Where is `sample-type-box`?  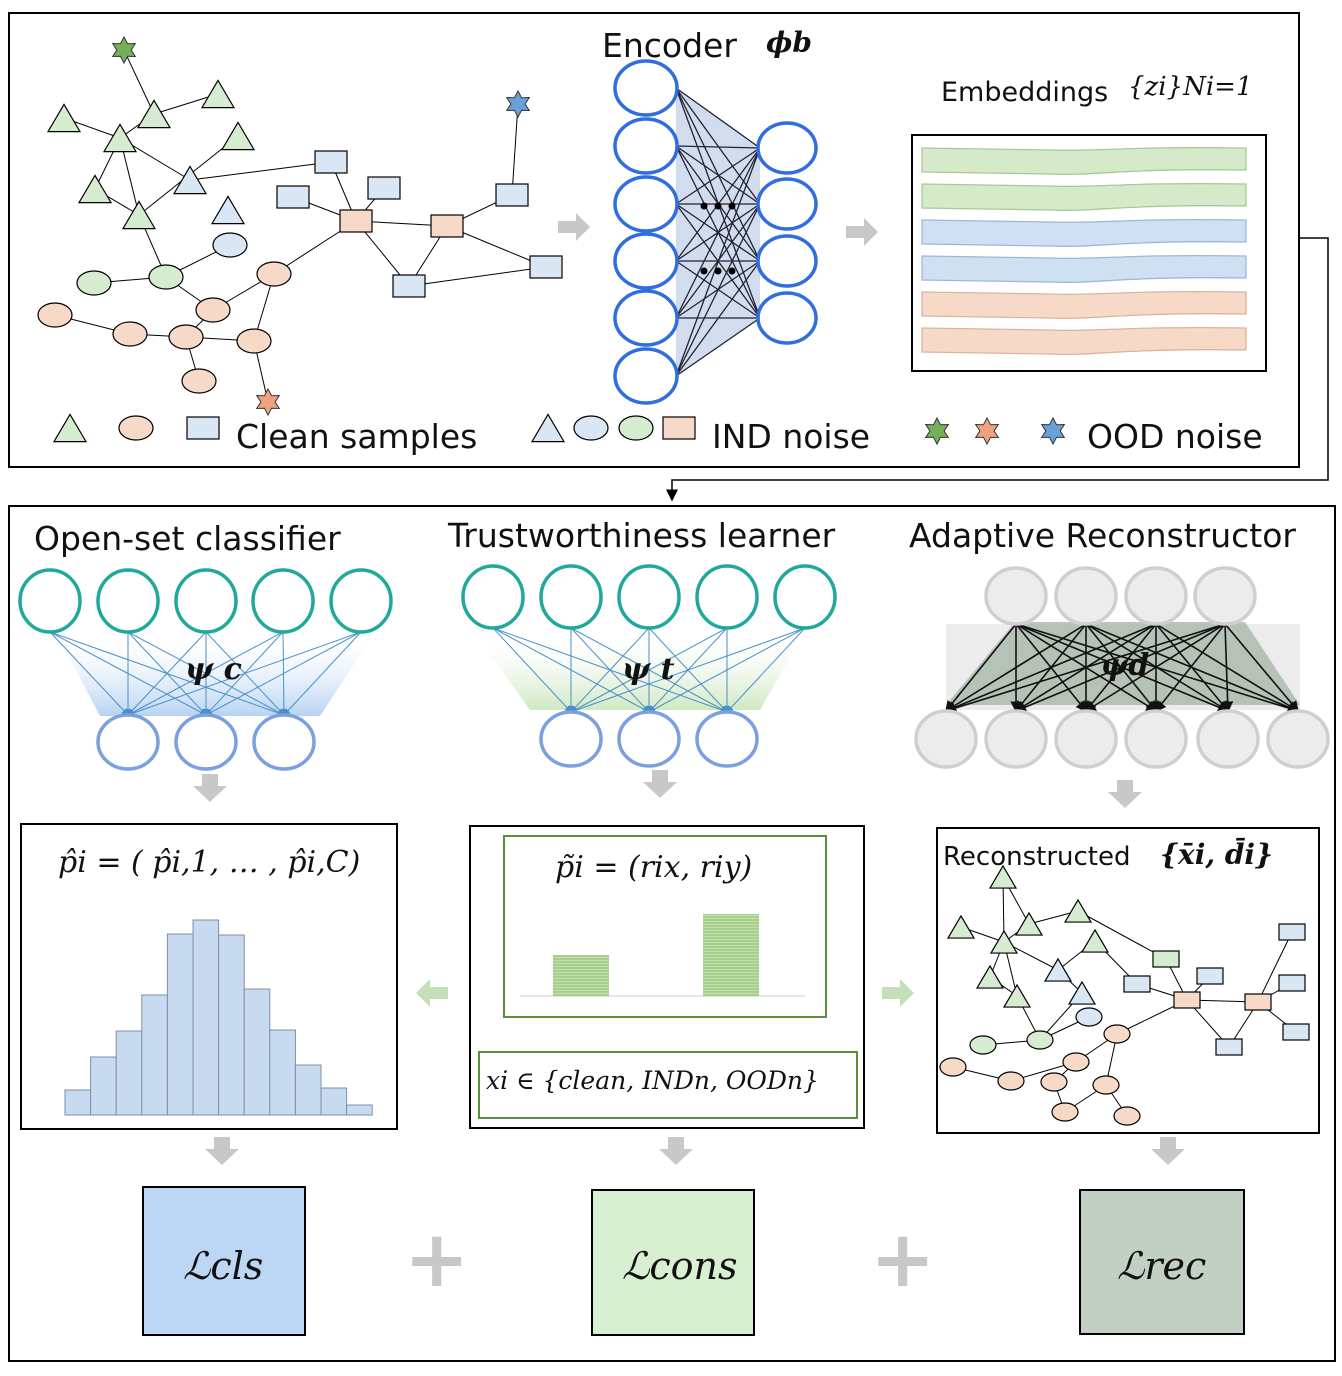
sample-type-box is located at coordinates (668, 1085).